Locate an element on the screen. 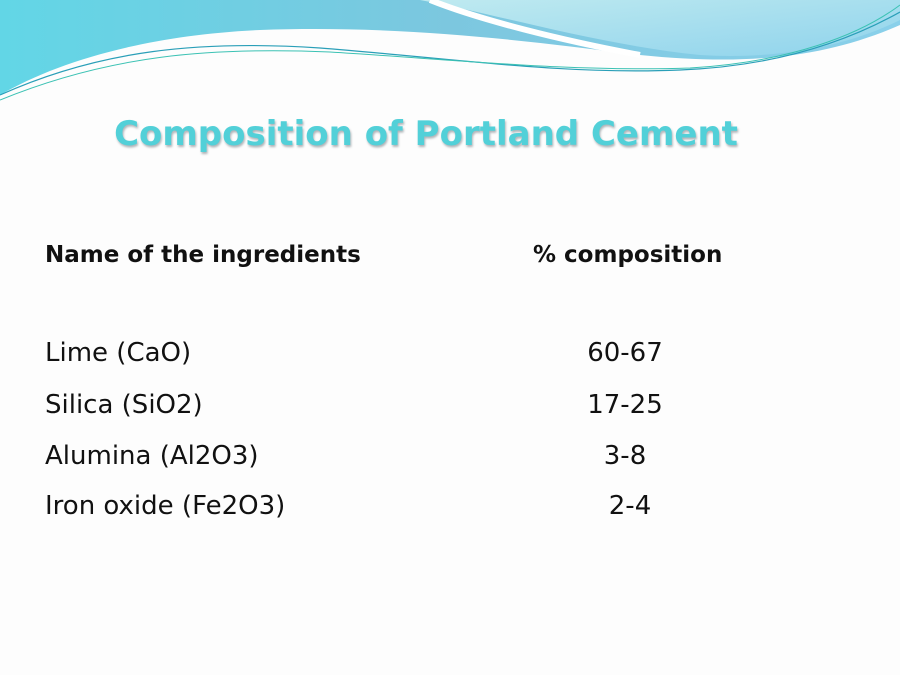  ingredient-name: Silica (SiO2) is located at coordinates (124, 405).